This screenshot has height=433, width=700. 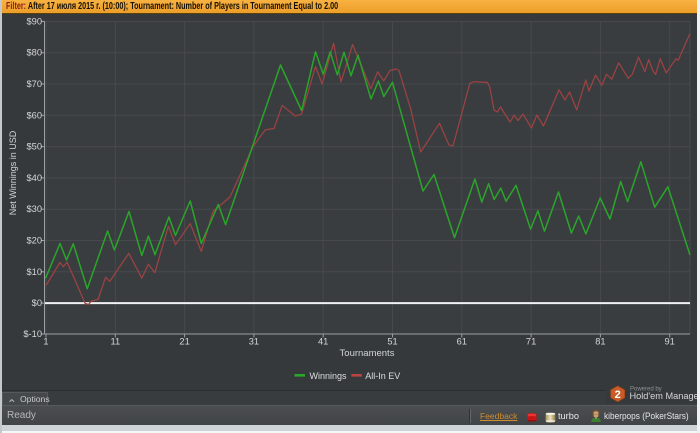 What do you see at coordinates (34, 53) in the screenshot?
I see `svg-text: $80` at bounding box center [34, 53].